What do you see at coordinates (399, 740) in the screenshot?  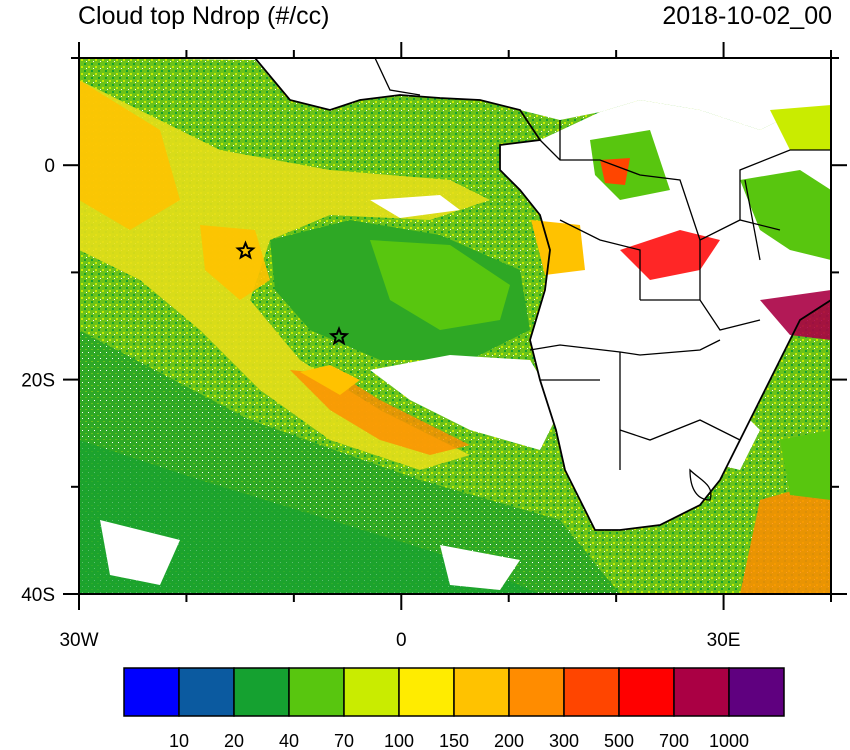 I see `colorbar-label: 100` at bounding box center [399, 740].